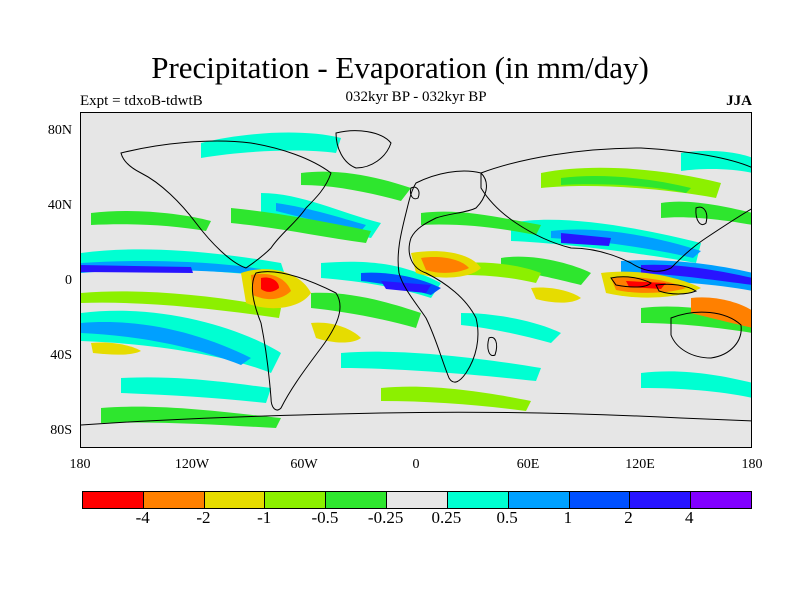  I want to click on lat-label-0: 0, so click(68, 280).